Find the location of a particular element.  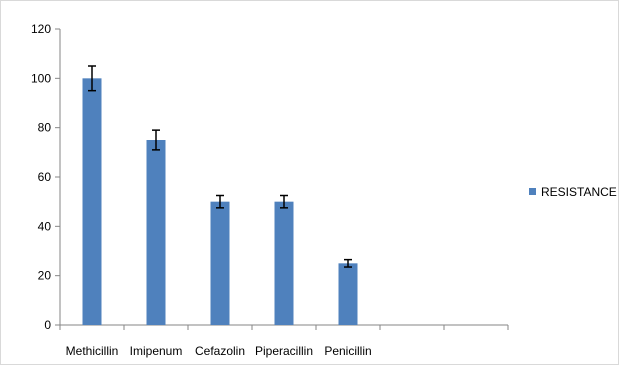

legend-swatch is located at coordinates (532, 191).